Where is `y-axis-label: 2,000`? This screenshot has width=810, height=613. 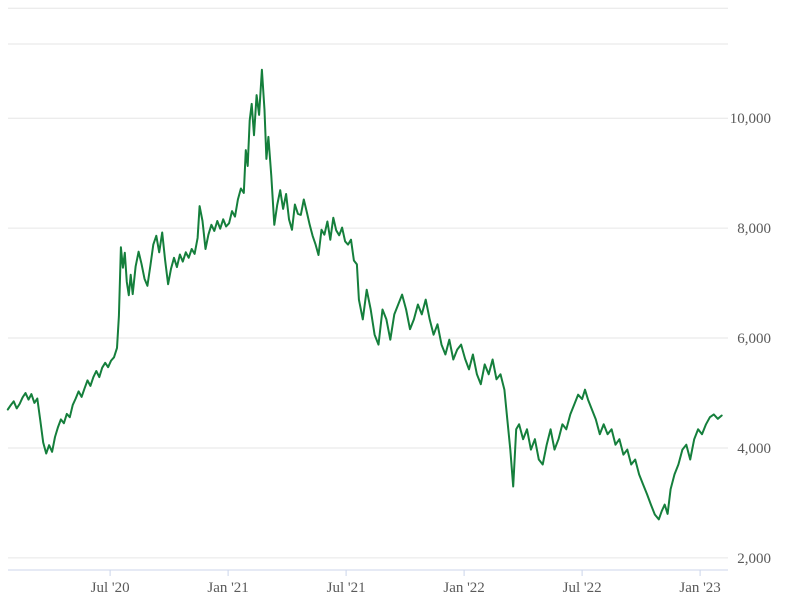 y-axis-label: 2,000 is located at coordinates (754, 559).